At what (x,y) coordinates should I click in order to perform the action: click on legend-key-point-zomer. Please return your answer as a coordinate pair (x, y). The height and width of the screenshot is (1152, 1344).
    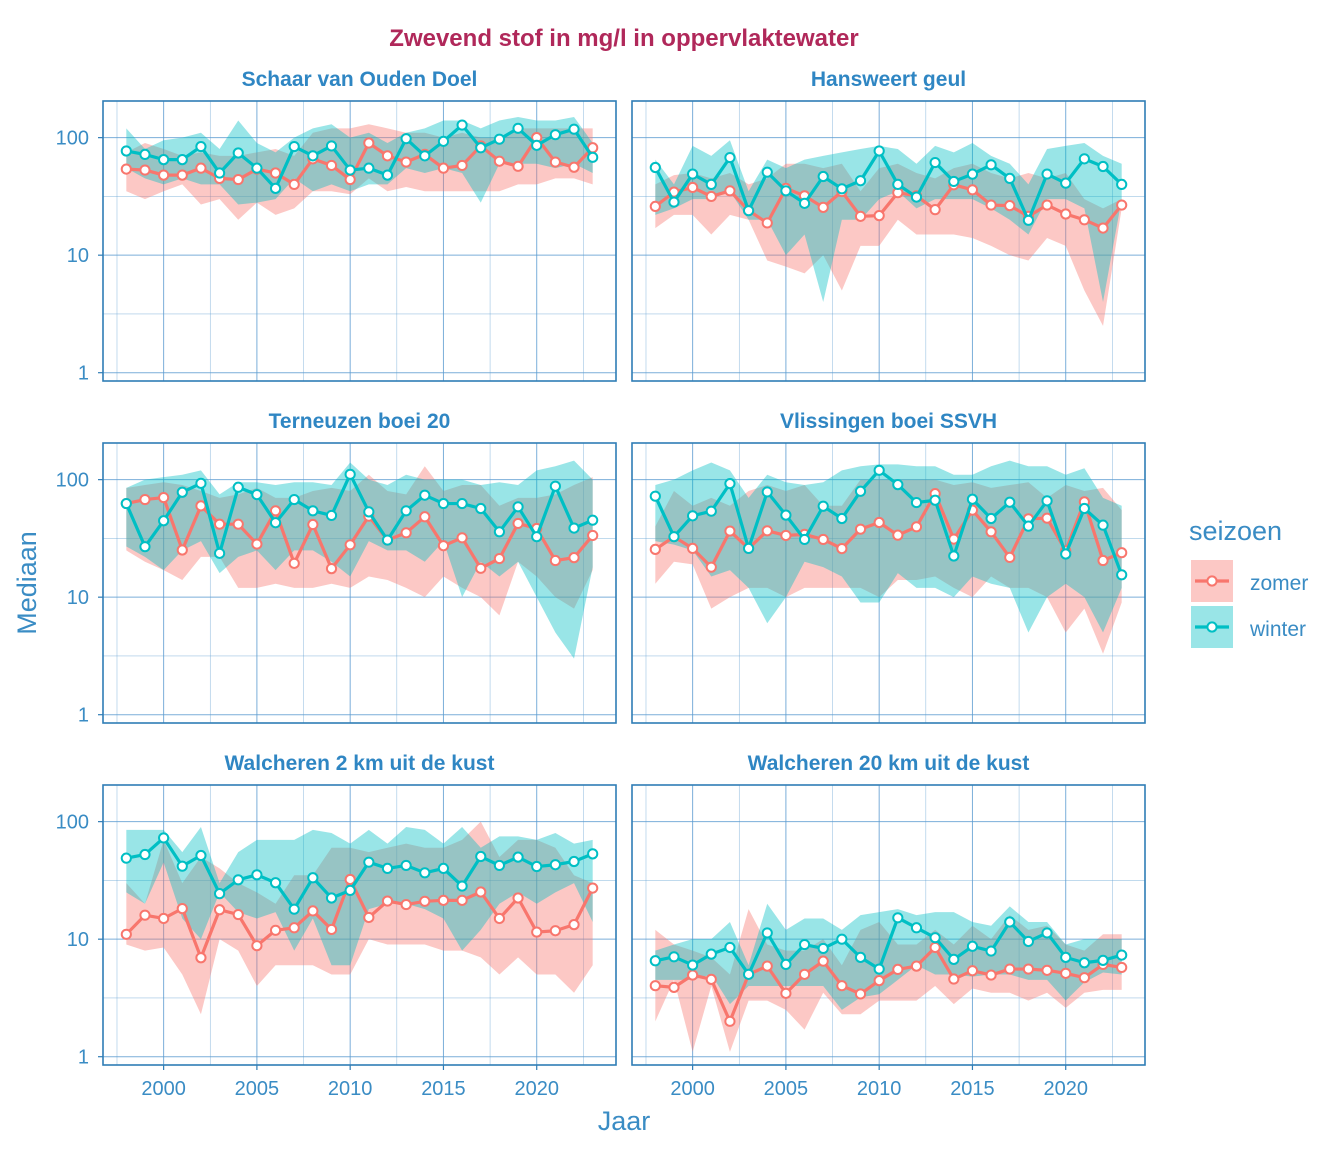
    Looking at the image, I should click on (1212, 581).